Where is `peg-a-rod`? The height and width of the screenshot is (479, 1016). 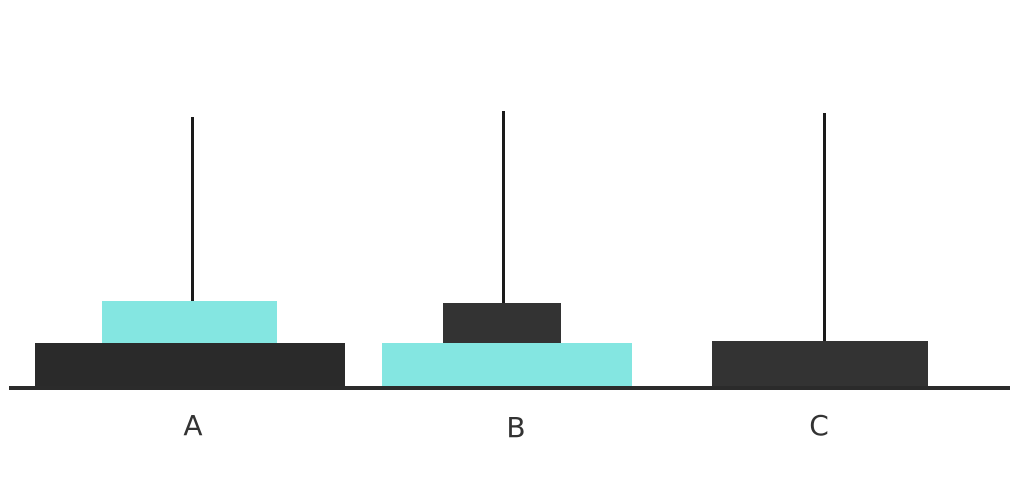
peg-a-rod is located at coordinates (192, 252).